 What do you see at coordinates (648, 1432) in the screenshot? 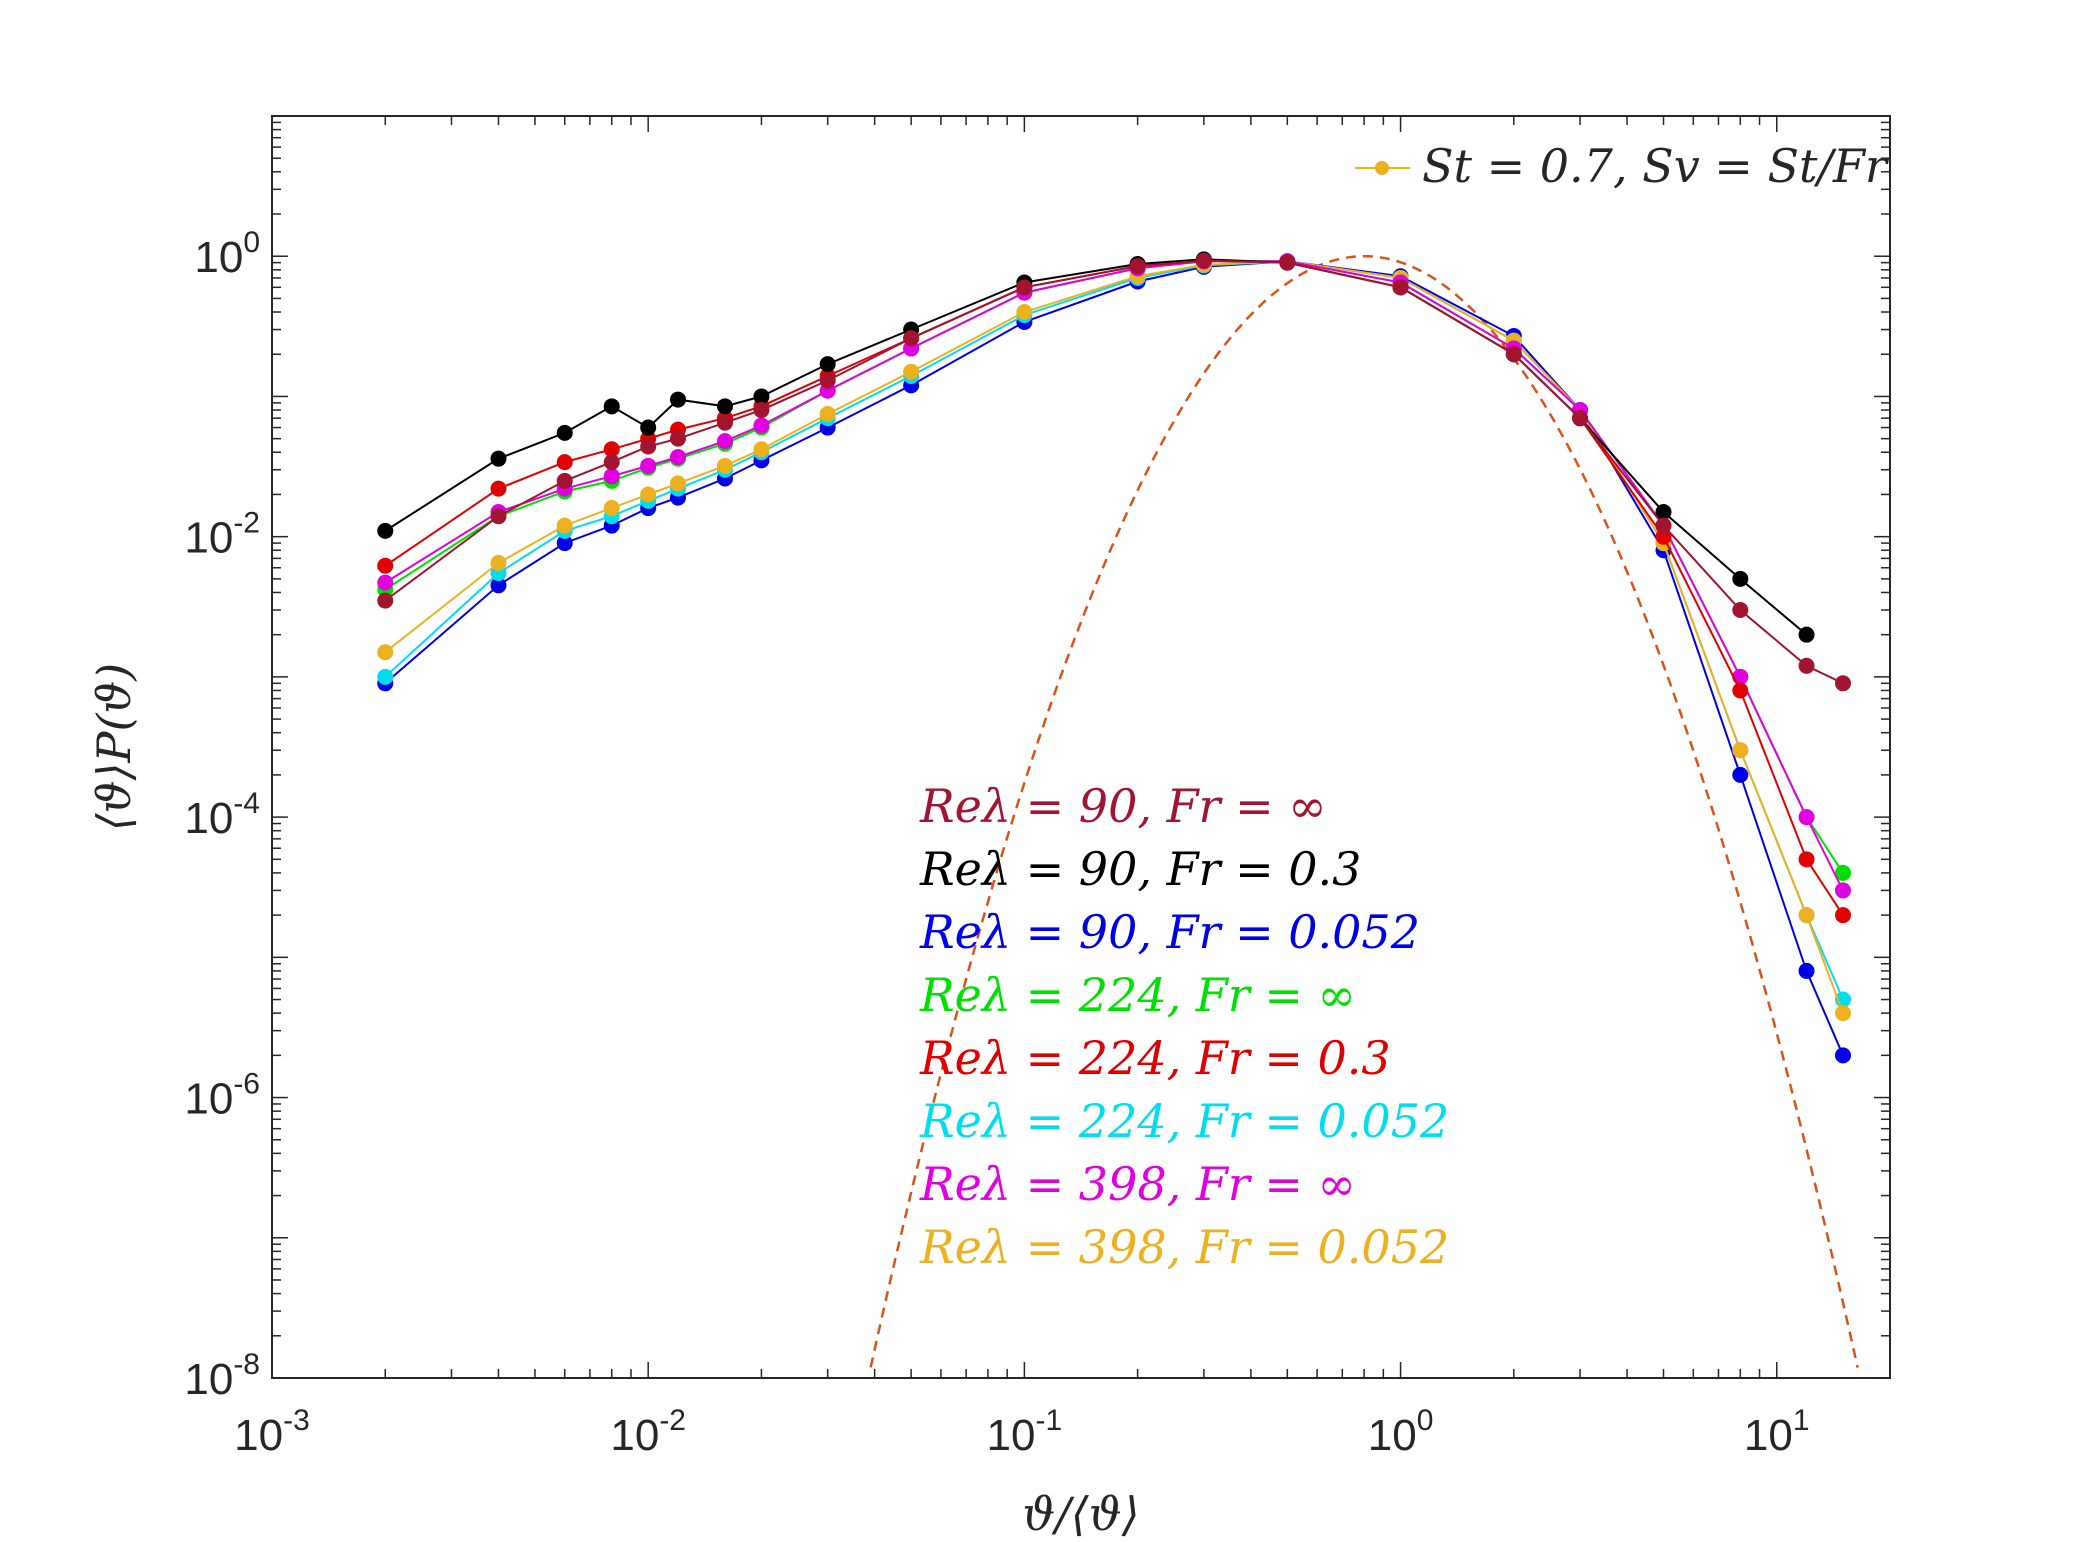
I see `x-tick-label: 10⁻²` at bounding box center [648, 1432].